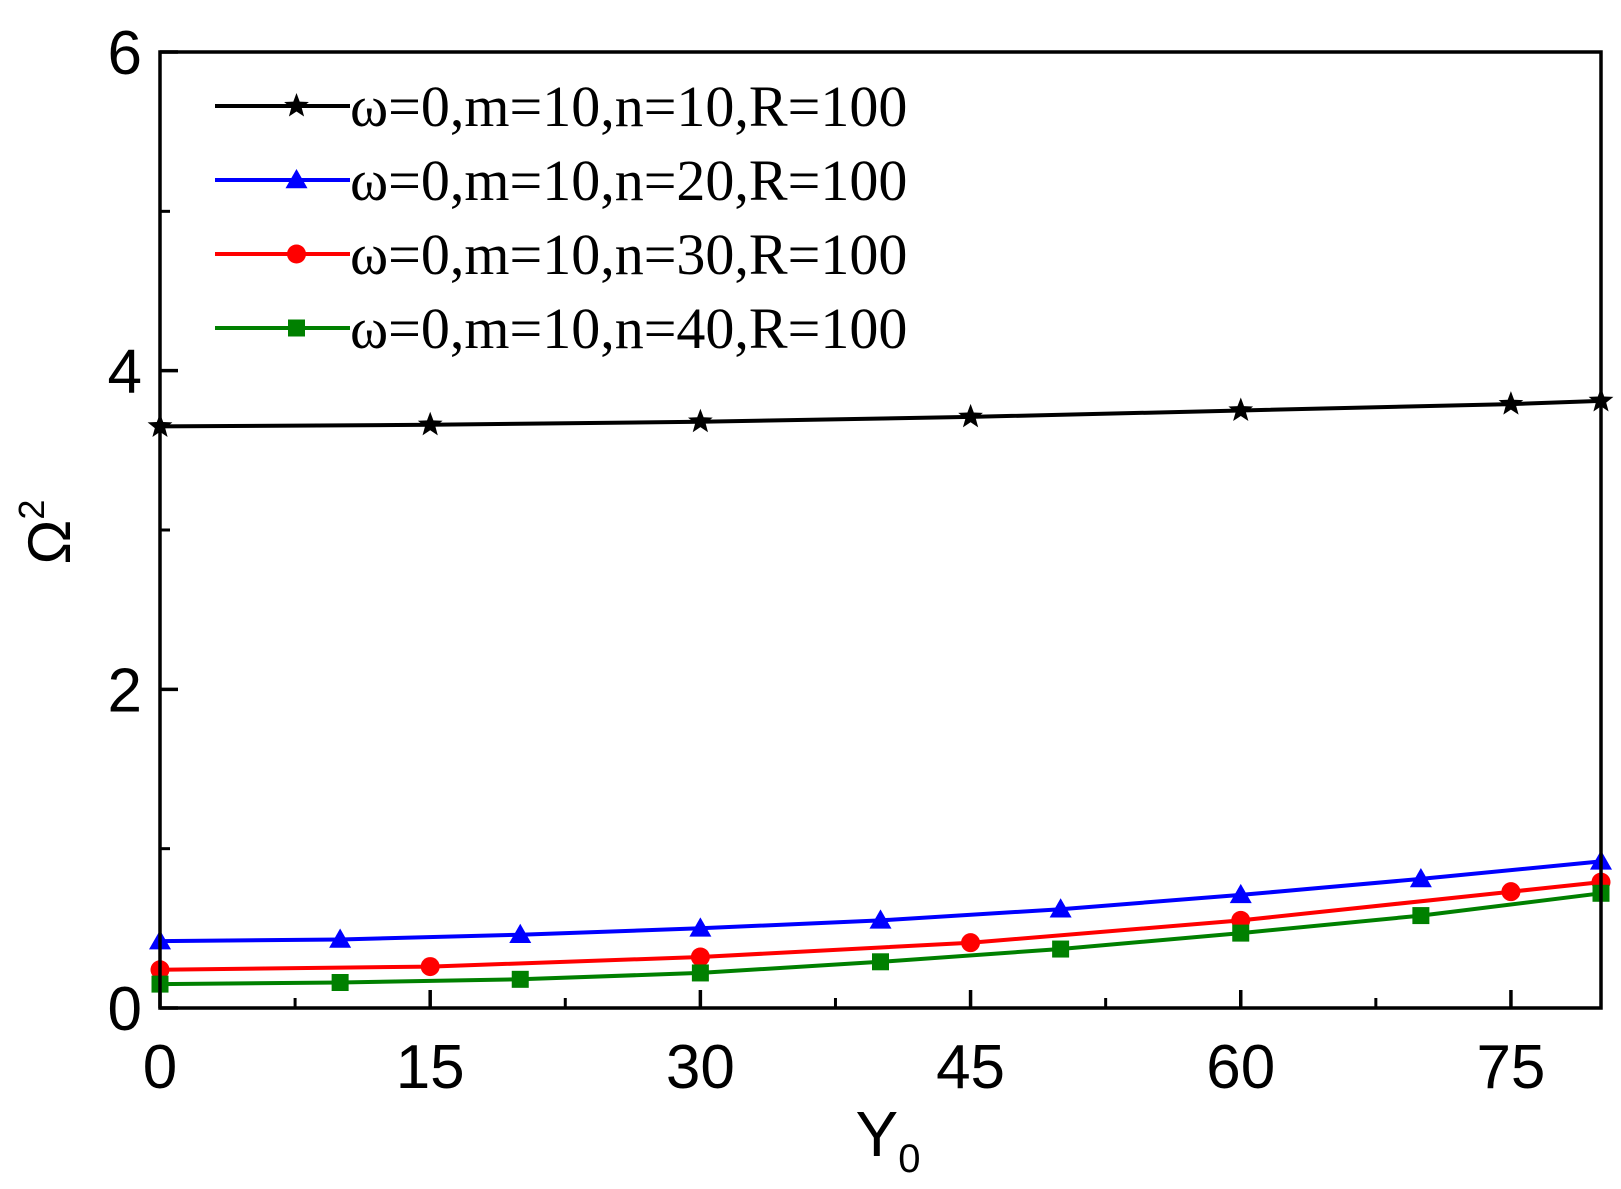 This screenshot has width=1621, height=1189. What do you see at coordinates (49, 542) in the screenshot?
I see `y-axis-label-main: Ω` at bounding box center [49, 542].